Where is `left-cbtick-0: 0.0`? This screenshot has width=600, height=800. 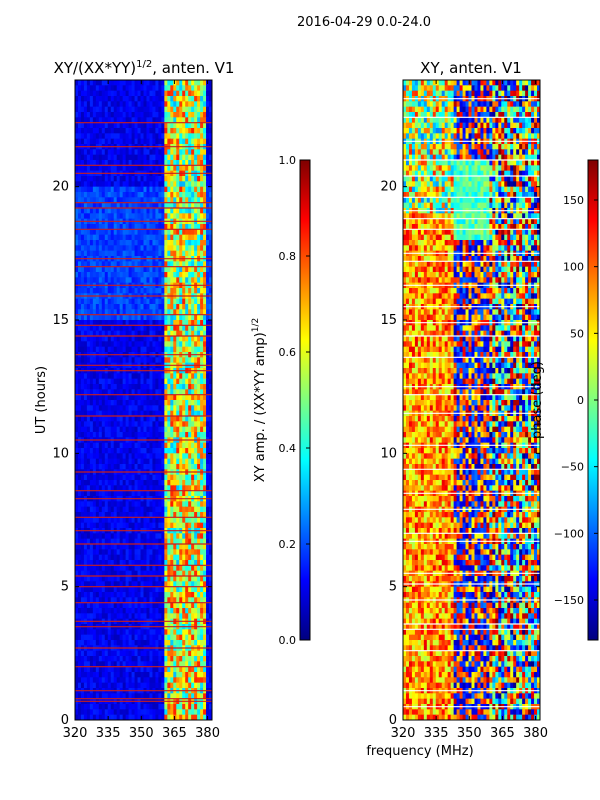 left-cbtick-0: 0.0 is located at coordinates (288, 640).